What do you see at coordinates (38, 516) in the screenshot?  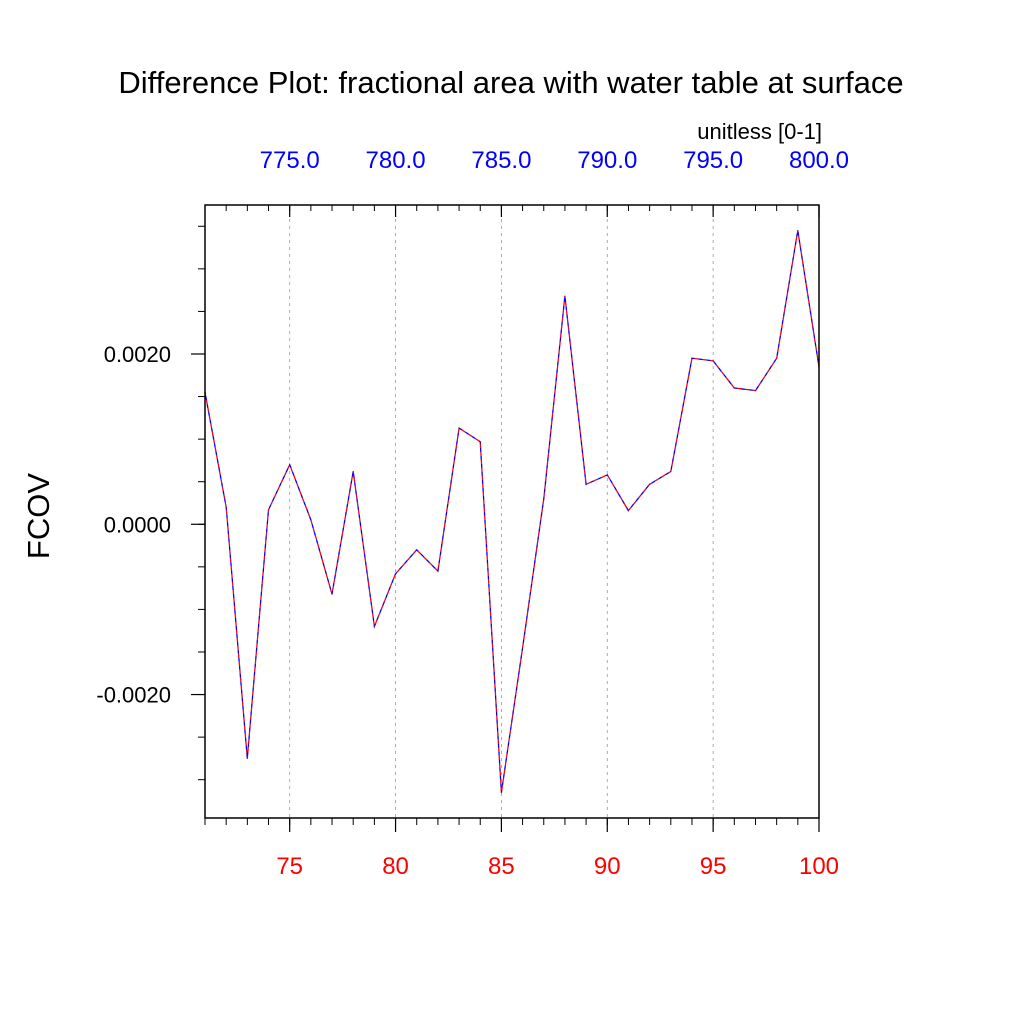 I see `y-axis-label: FCOV` at bounding box center [38, 516].